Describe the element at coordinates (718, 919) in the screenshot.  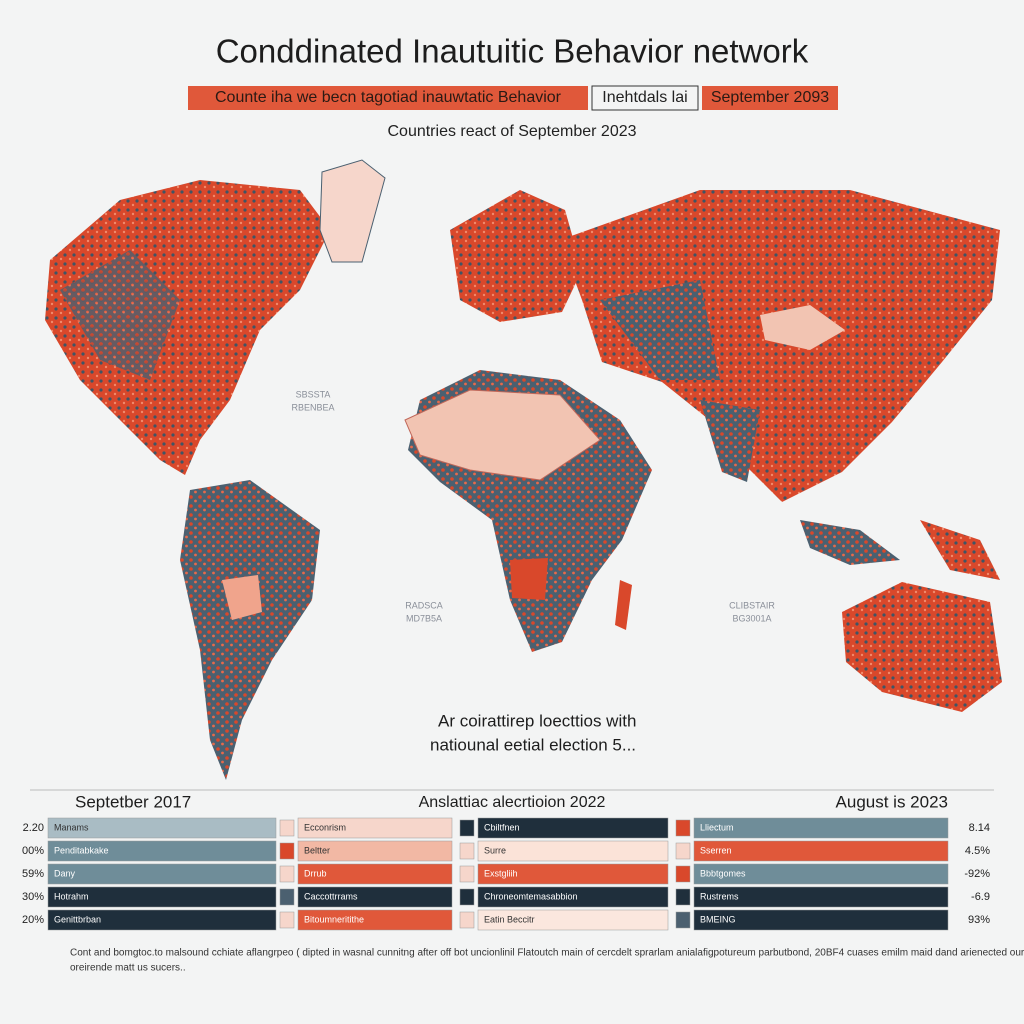
I see `table-label: BMEING` at that location.